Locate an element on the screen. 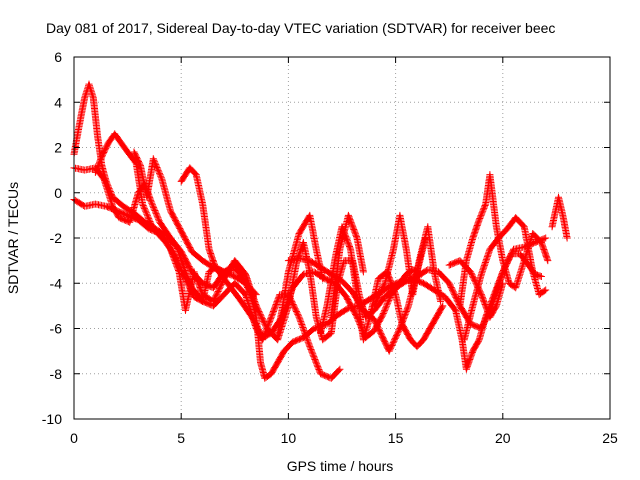 This screenshot has width=640, height=480. y-tick-label: -2 is located at coordinates (56, 238).